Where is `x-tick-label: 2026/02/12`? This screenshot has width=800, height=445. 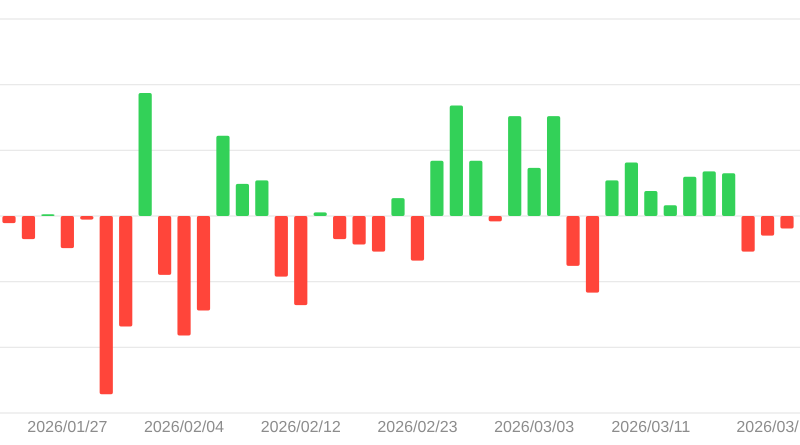 x-tick-label: 2026/02/12 is located at coordinates (300, 427).